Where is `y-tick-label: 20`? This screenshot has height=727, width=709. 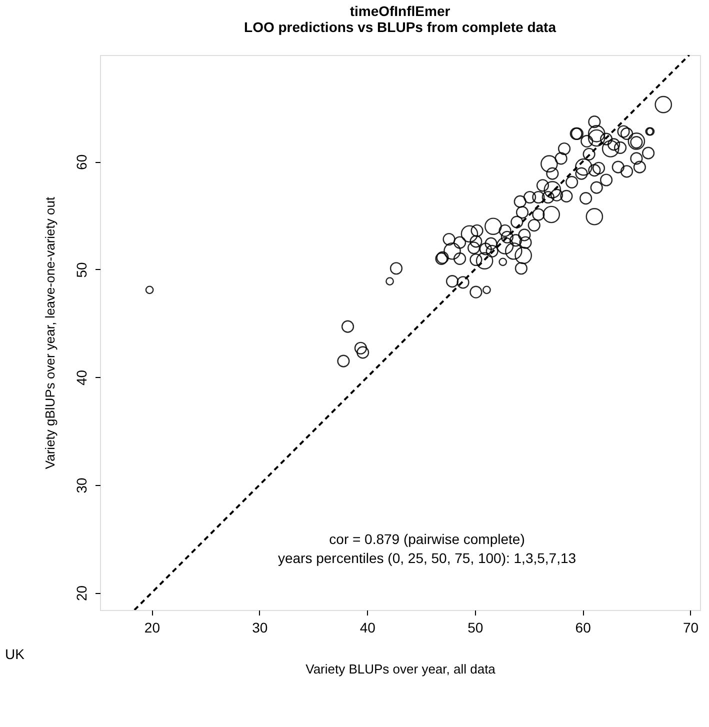
y-tick-label: 20 is located at coordinates (82, 593).